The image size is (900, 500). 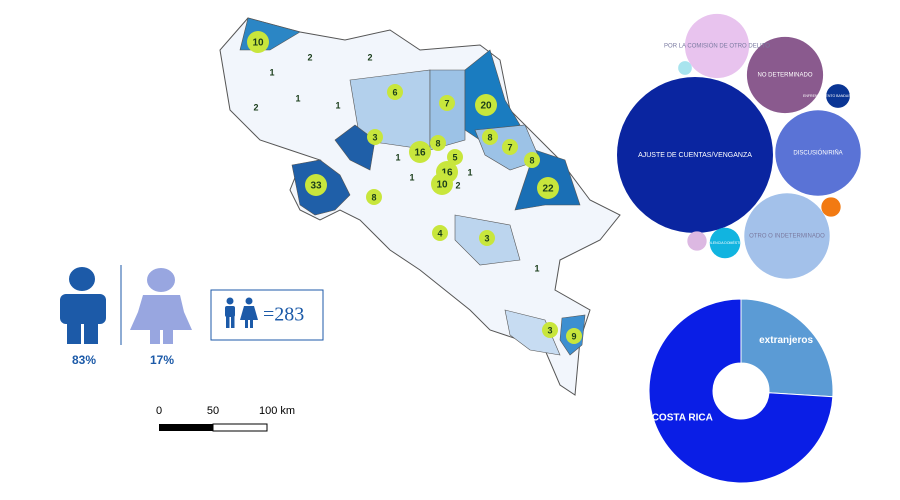 What do you see at coordinates (682, 418) in the screenshot?
I see `slice-label: COSTA RICA` at bounding box center [682, 418].